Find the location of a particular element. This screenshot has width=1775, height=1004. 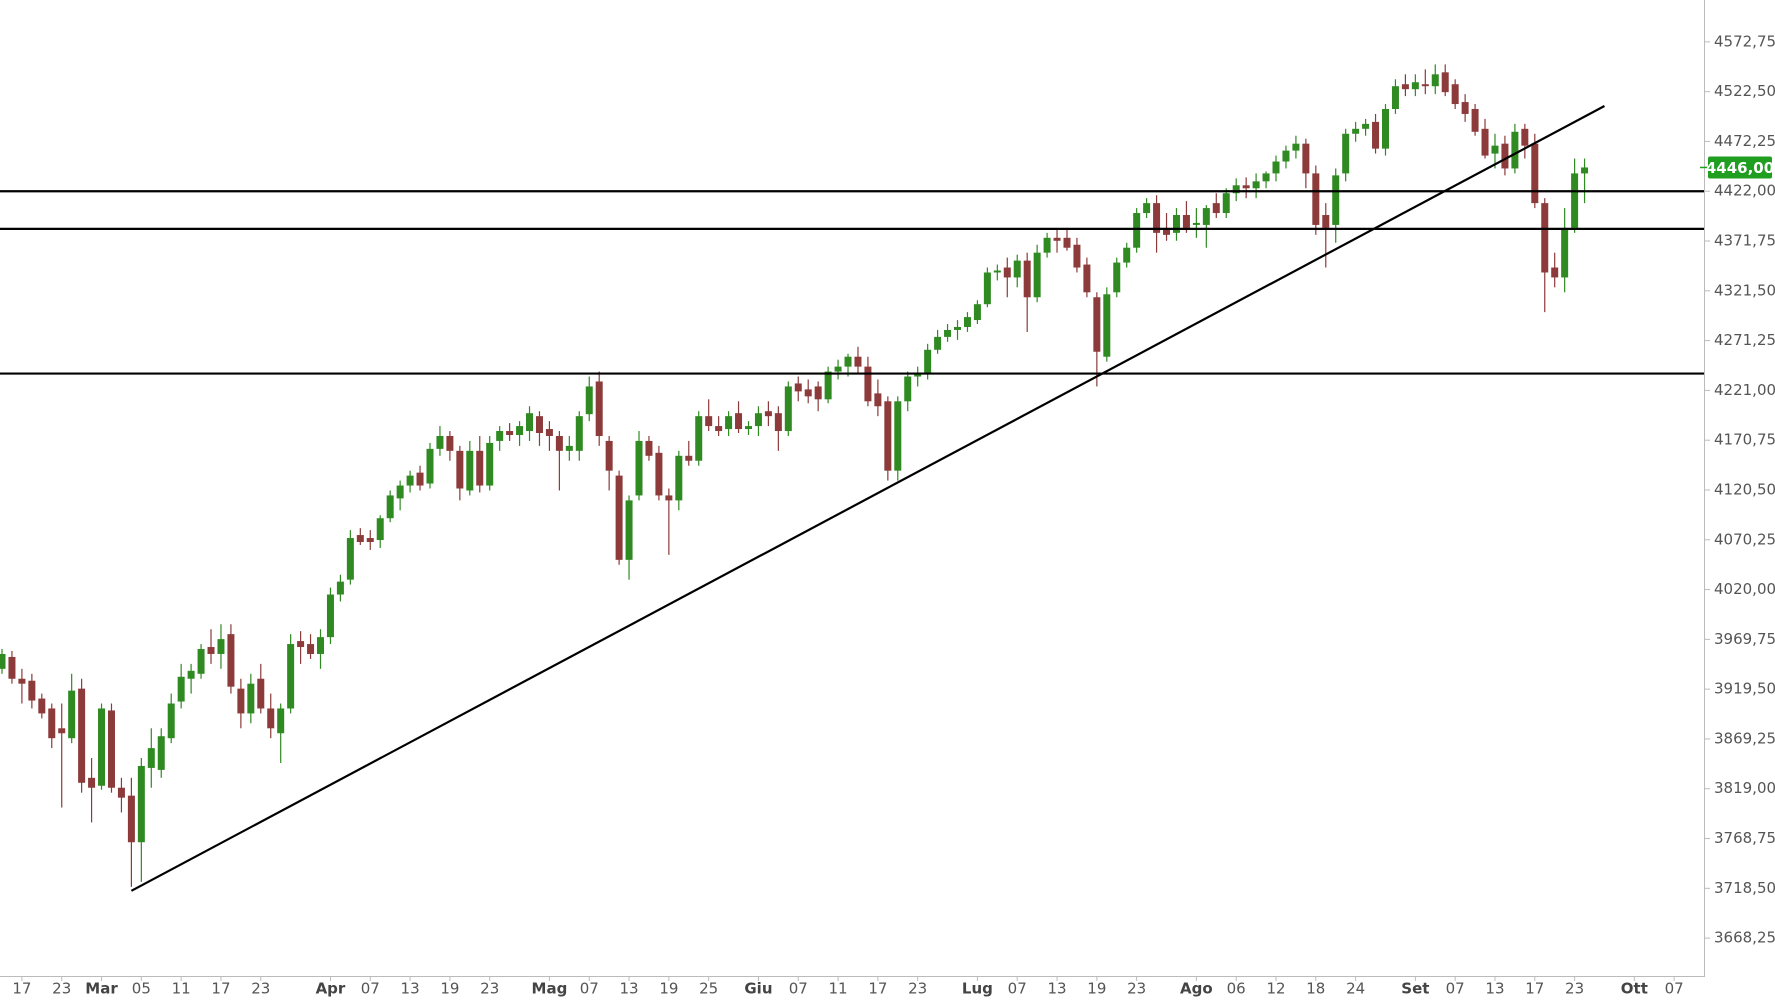

y-tick-label: 4020,00 is located at coordinates (1744, 589).